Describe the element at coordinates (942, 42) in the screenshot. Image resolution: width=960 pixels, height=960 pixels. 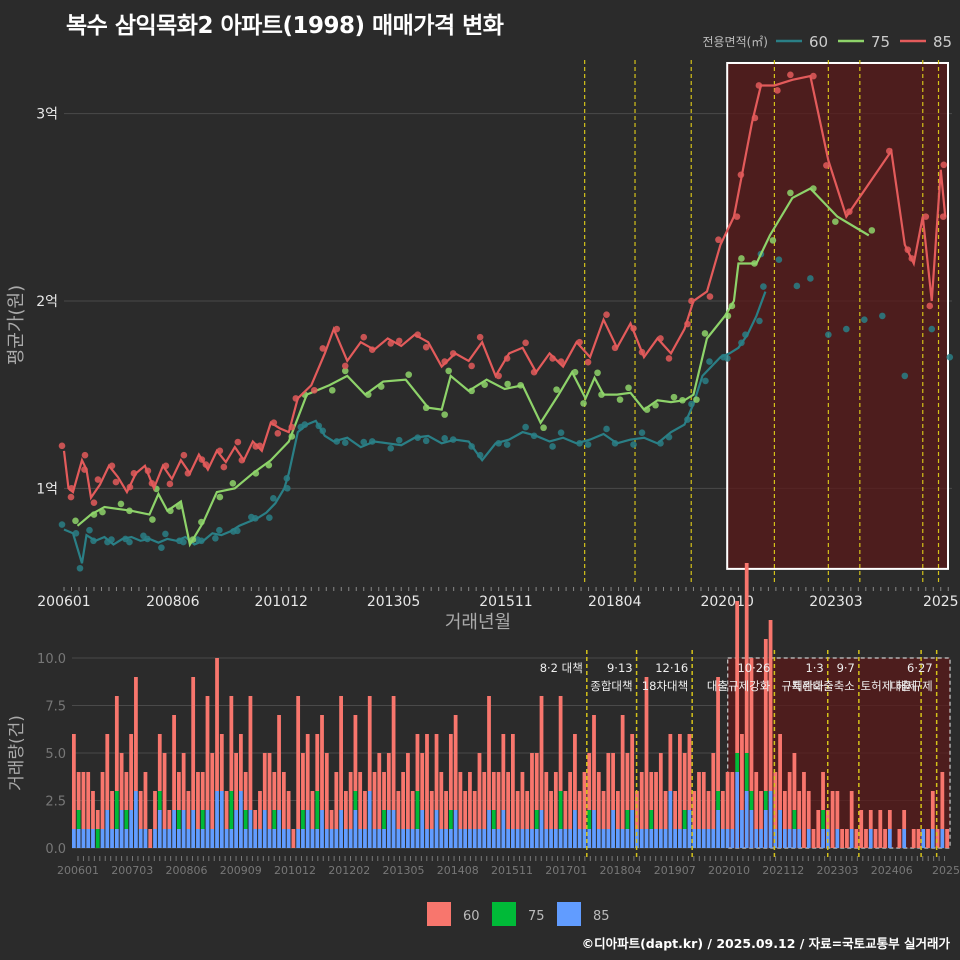
I see `legend-label-85: 85` at that location.